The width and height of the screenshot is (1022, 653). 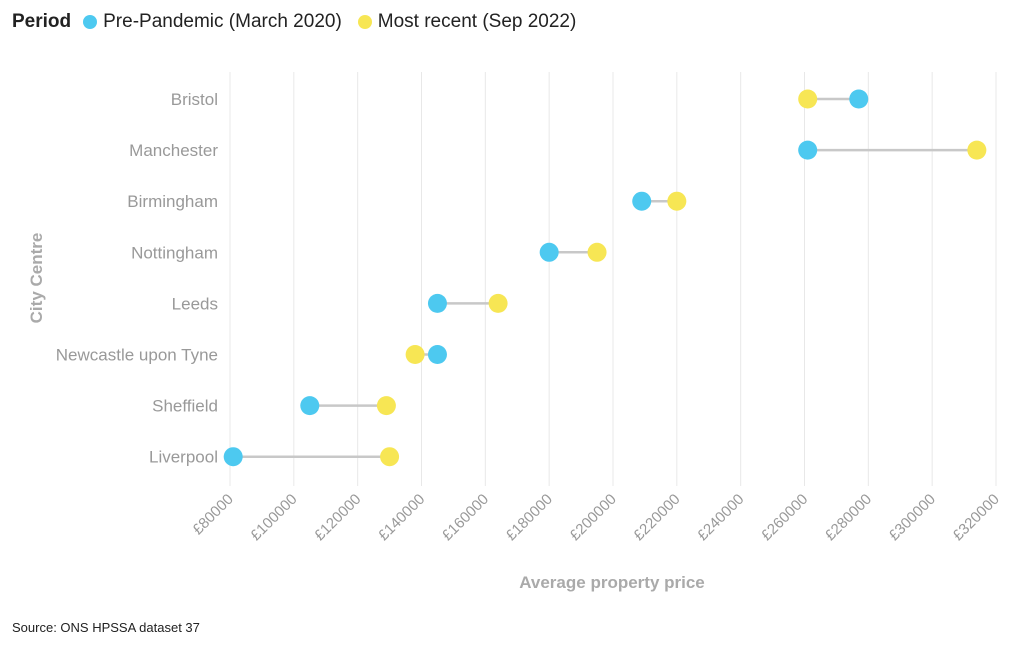 I want to click on point-most-recent-liverpool, so click(x=390, y=457).